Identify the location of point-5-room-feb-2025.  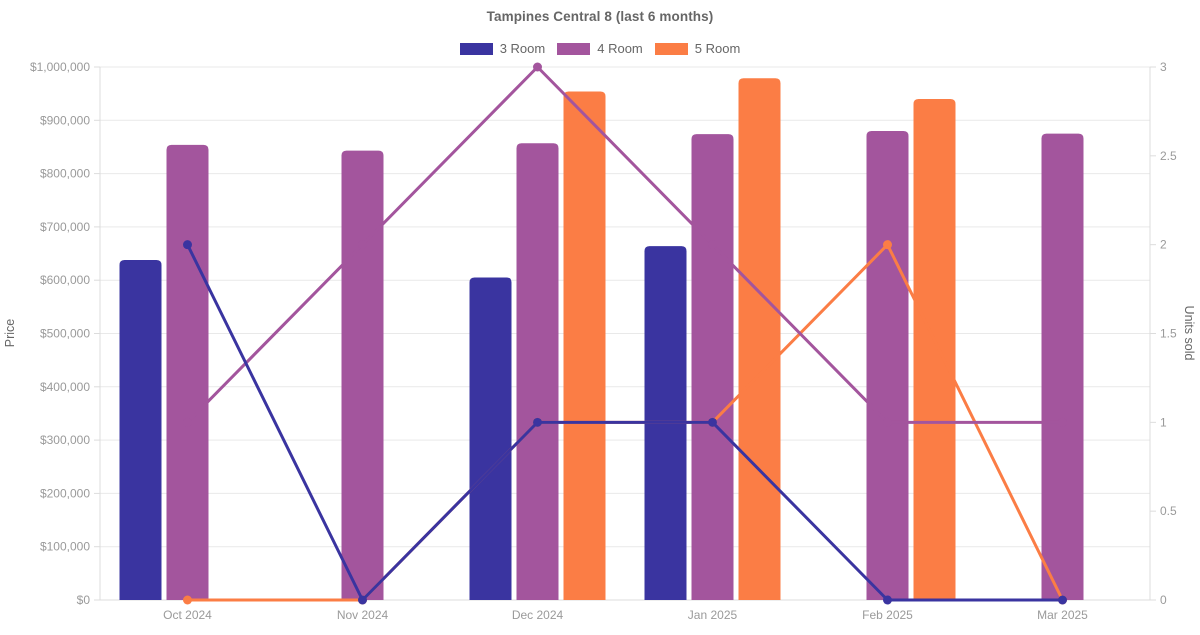
(887, 245).